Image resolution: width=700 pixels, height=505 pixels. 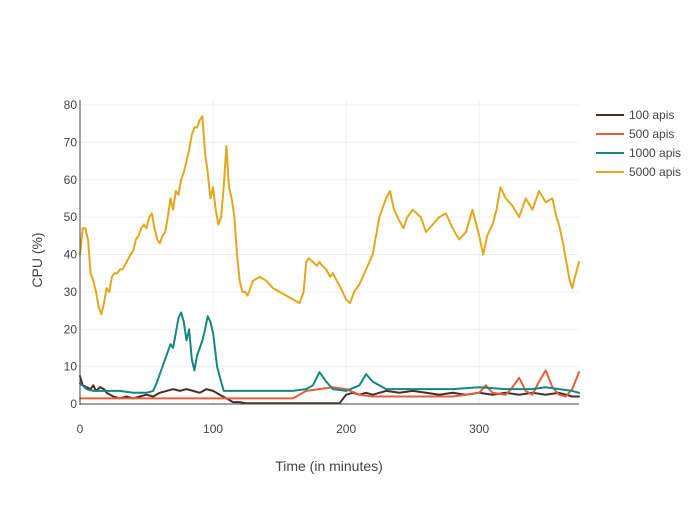 What do you see at coordinates (655, 153) in the screenshot?
I see `legend-label: 1000 apis` at bounding box center [655, 153].